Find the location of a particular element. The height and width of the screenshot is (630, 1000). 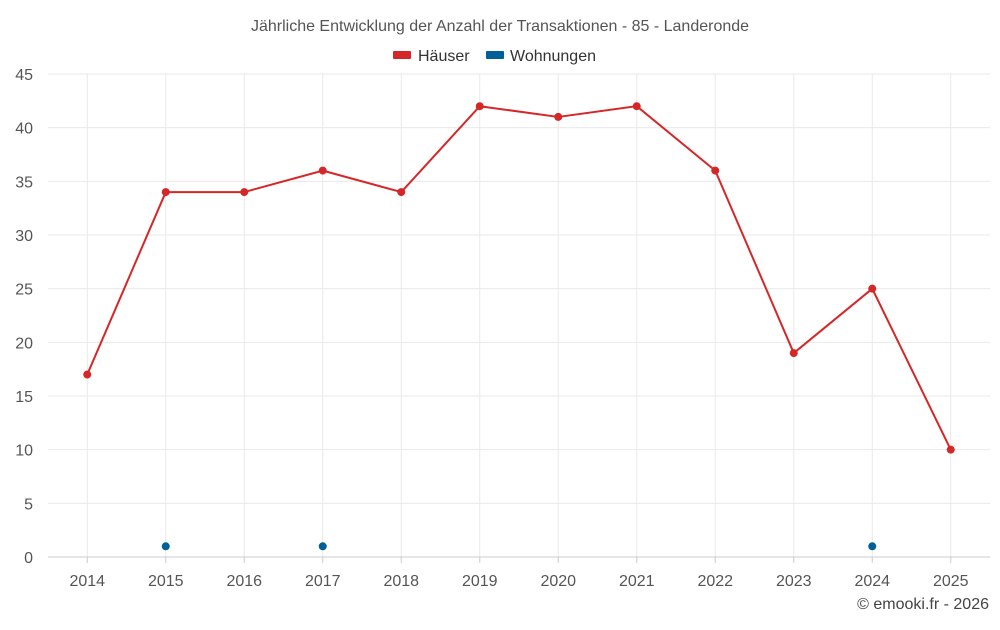

legend-label-wohnungen: Wohnungen is located at coordinates (553, 56).